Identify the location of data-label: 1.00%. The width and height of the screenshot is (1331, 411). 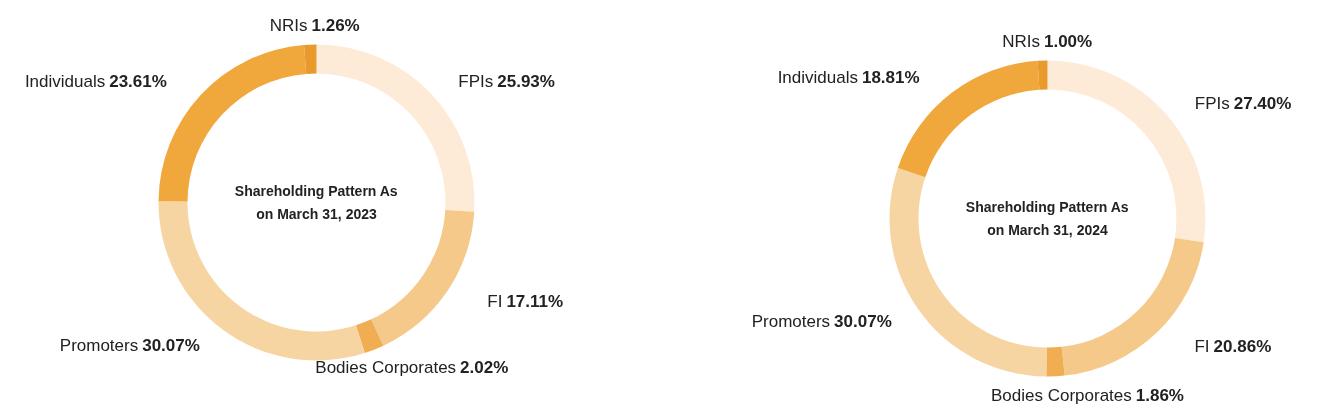
(1068, 42).